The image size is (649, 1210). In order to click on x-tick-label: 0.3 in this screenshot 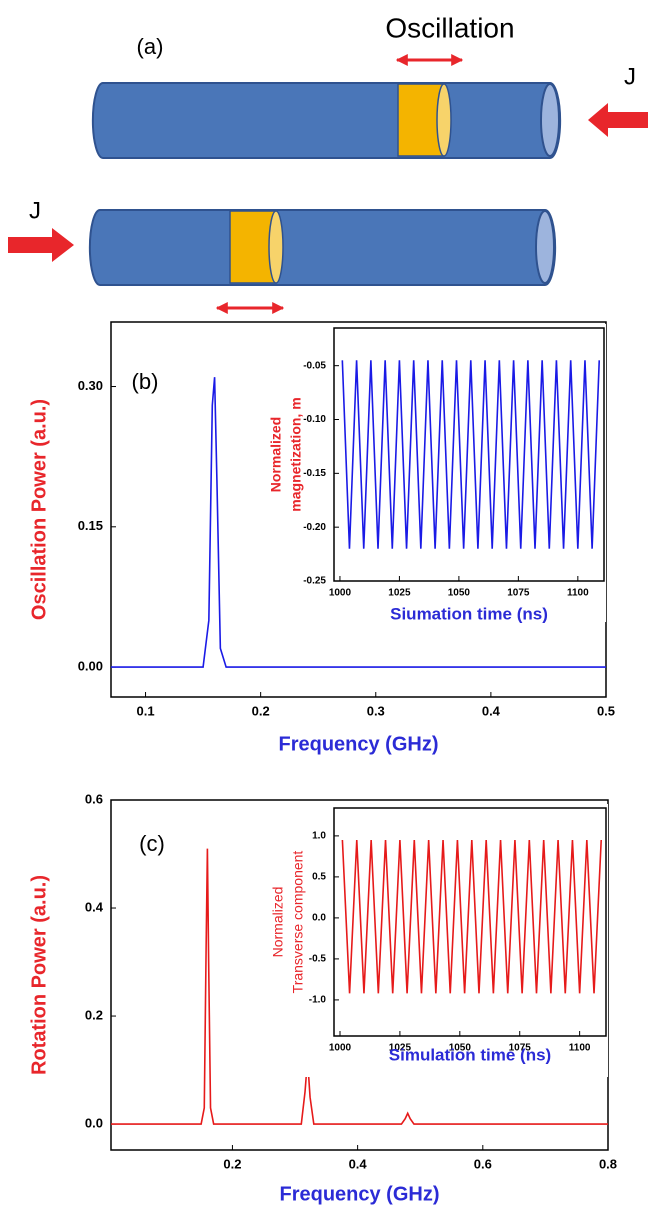, I will do `click(376, 710)`.